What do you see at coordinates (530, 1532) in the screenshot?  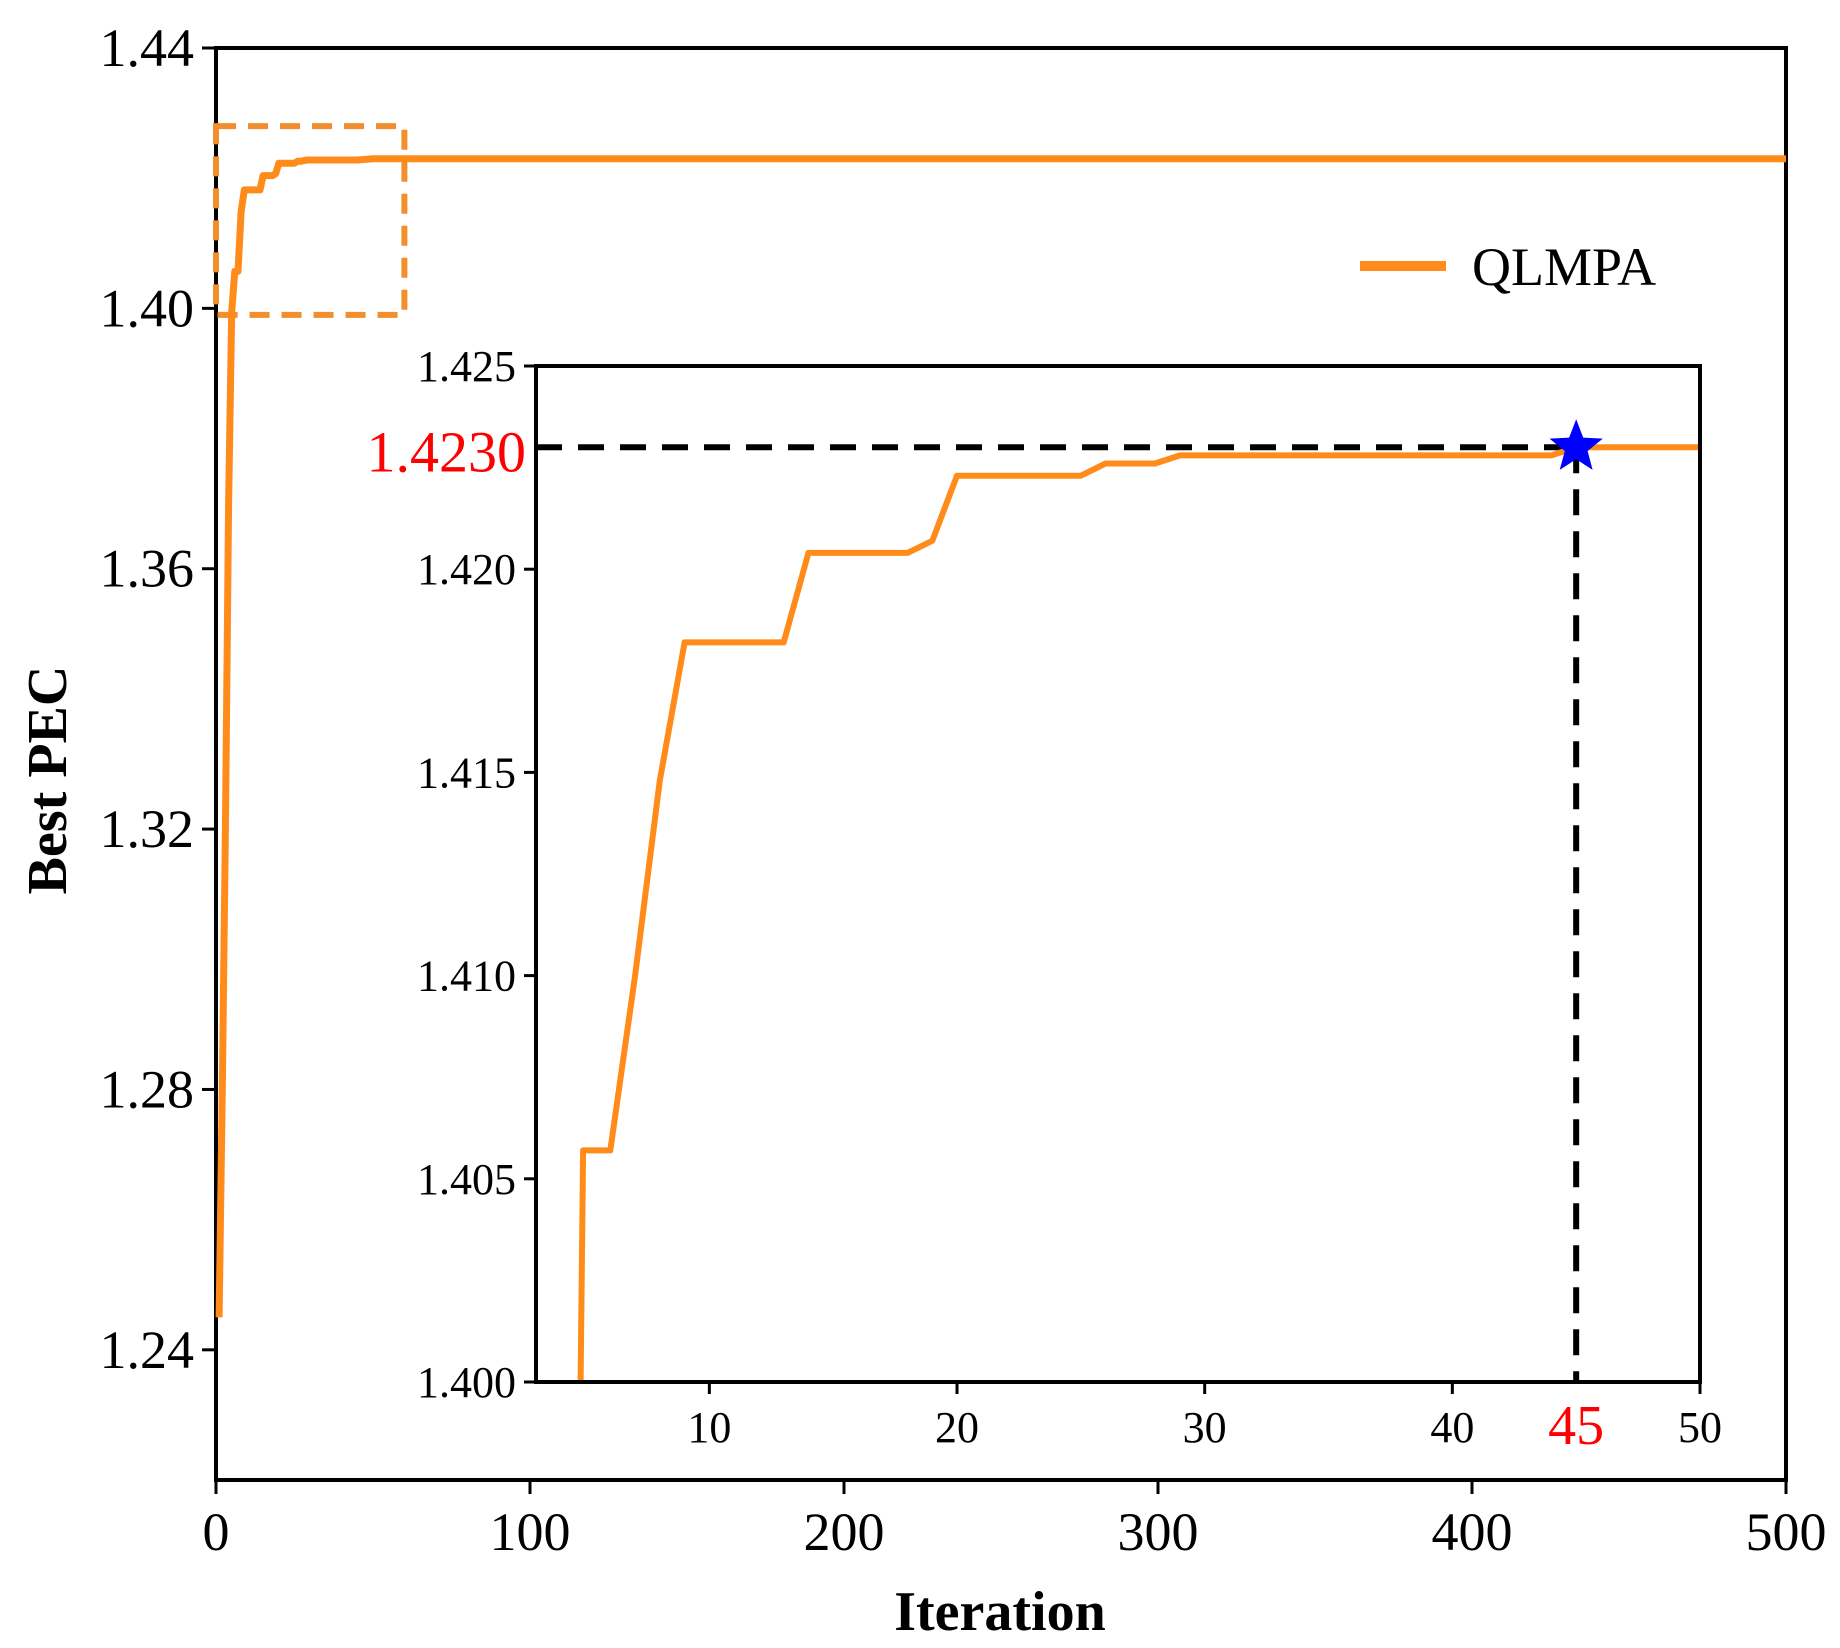 I see `x-tick-label: 100` at bounding box center [530, 1532].